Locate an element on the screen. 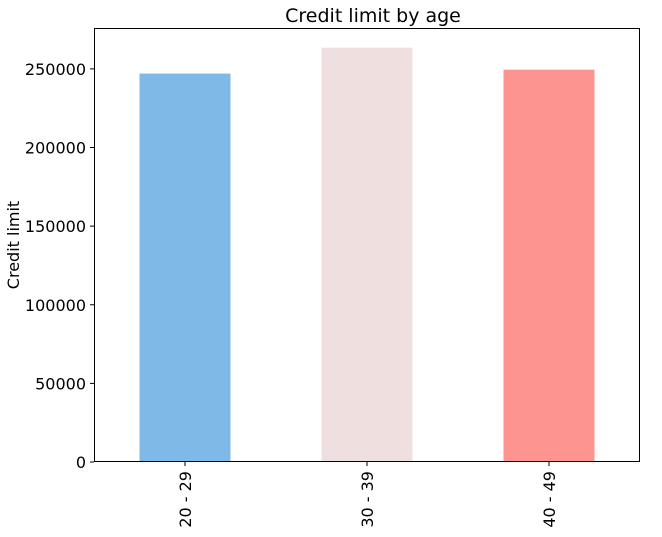 The width and height of the screenshot is (662, 537). y-tick-label: 150000 is located at coordinates (55, 226).